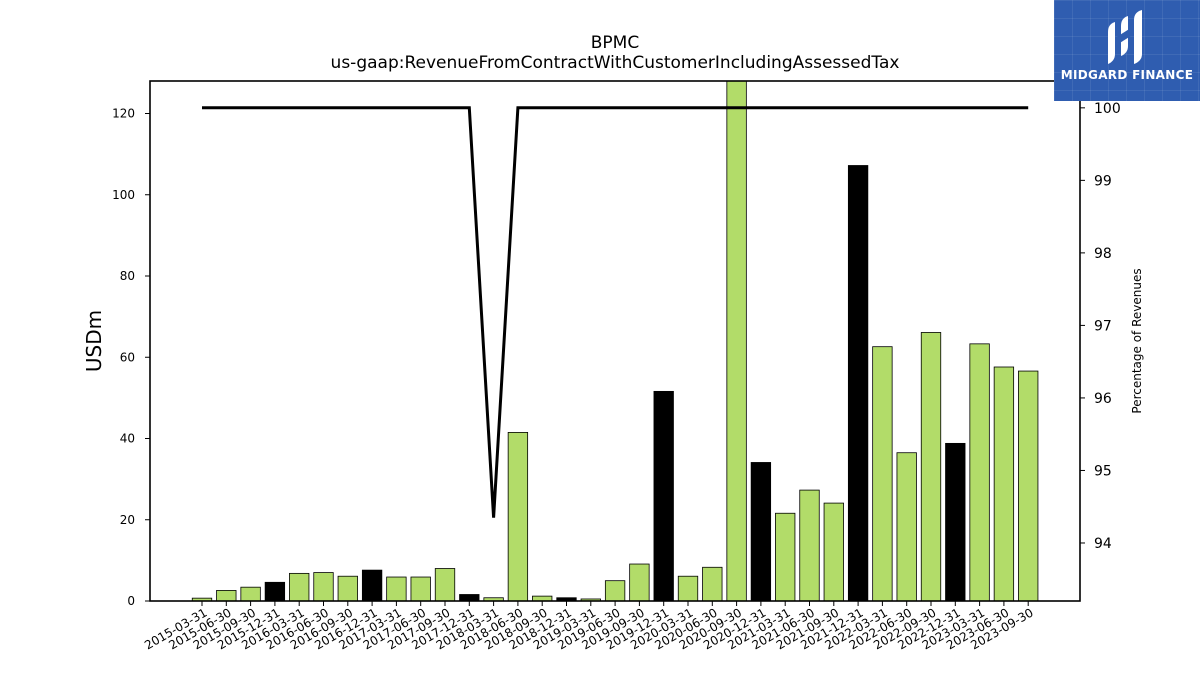  I want to click on y-axis-label: USDm, so click(94, 341).